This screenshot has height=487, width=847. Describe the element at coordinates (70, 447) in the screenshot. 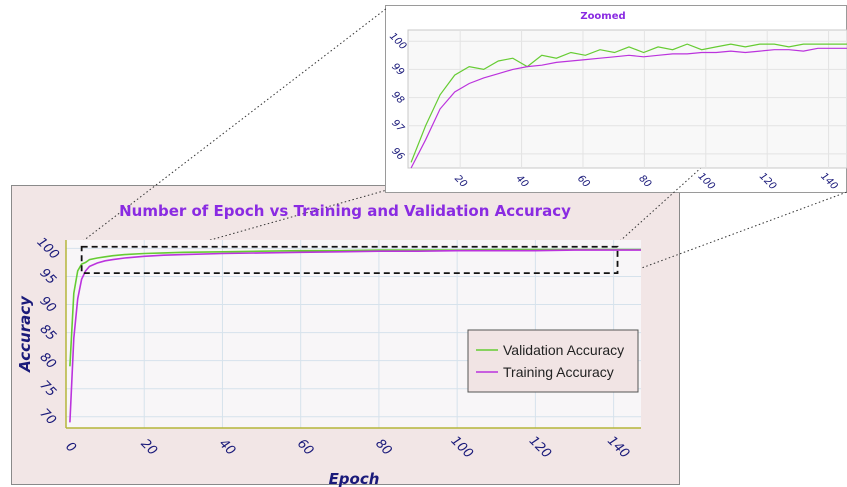

I see `main-x-tick-label: 0` at that location.